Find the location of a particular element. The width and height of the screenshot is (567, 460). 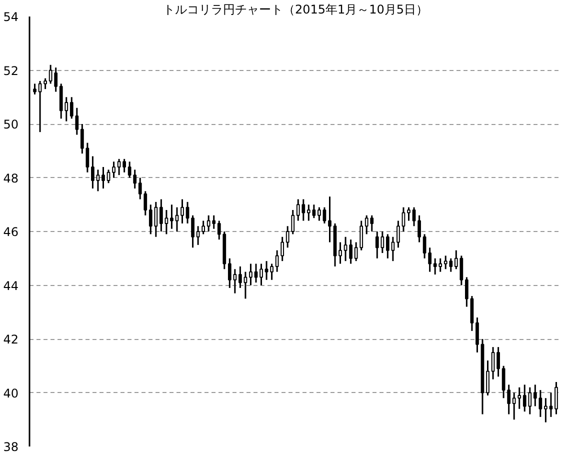

y-tick-label: 50 is located at coordinates (11, 125).